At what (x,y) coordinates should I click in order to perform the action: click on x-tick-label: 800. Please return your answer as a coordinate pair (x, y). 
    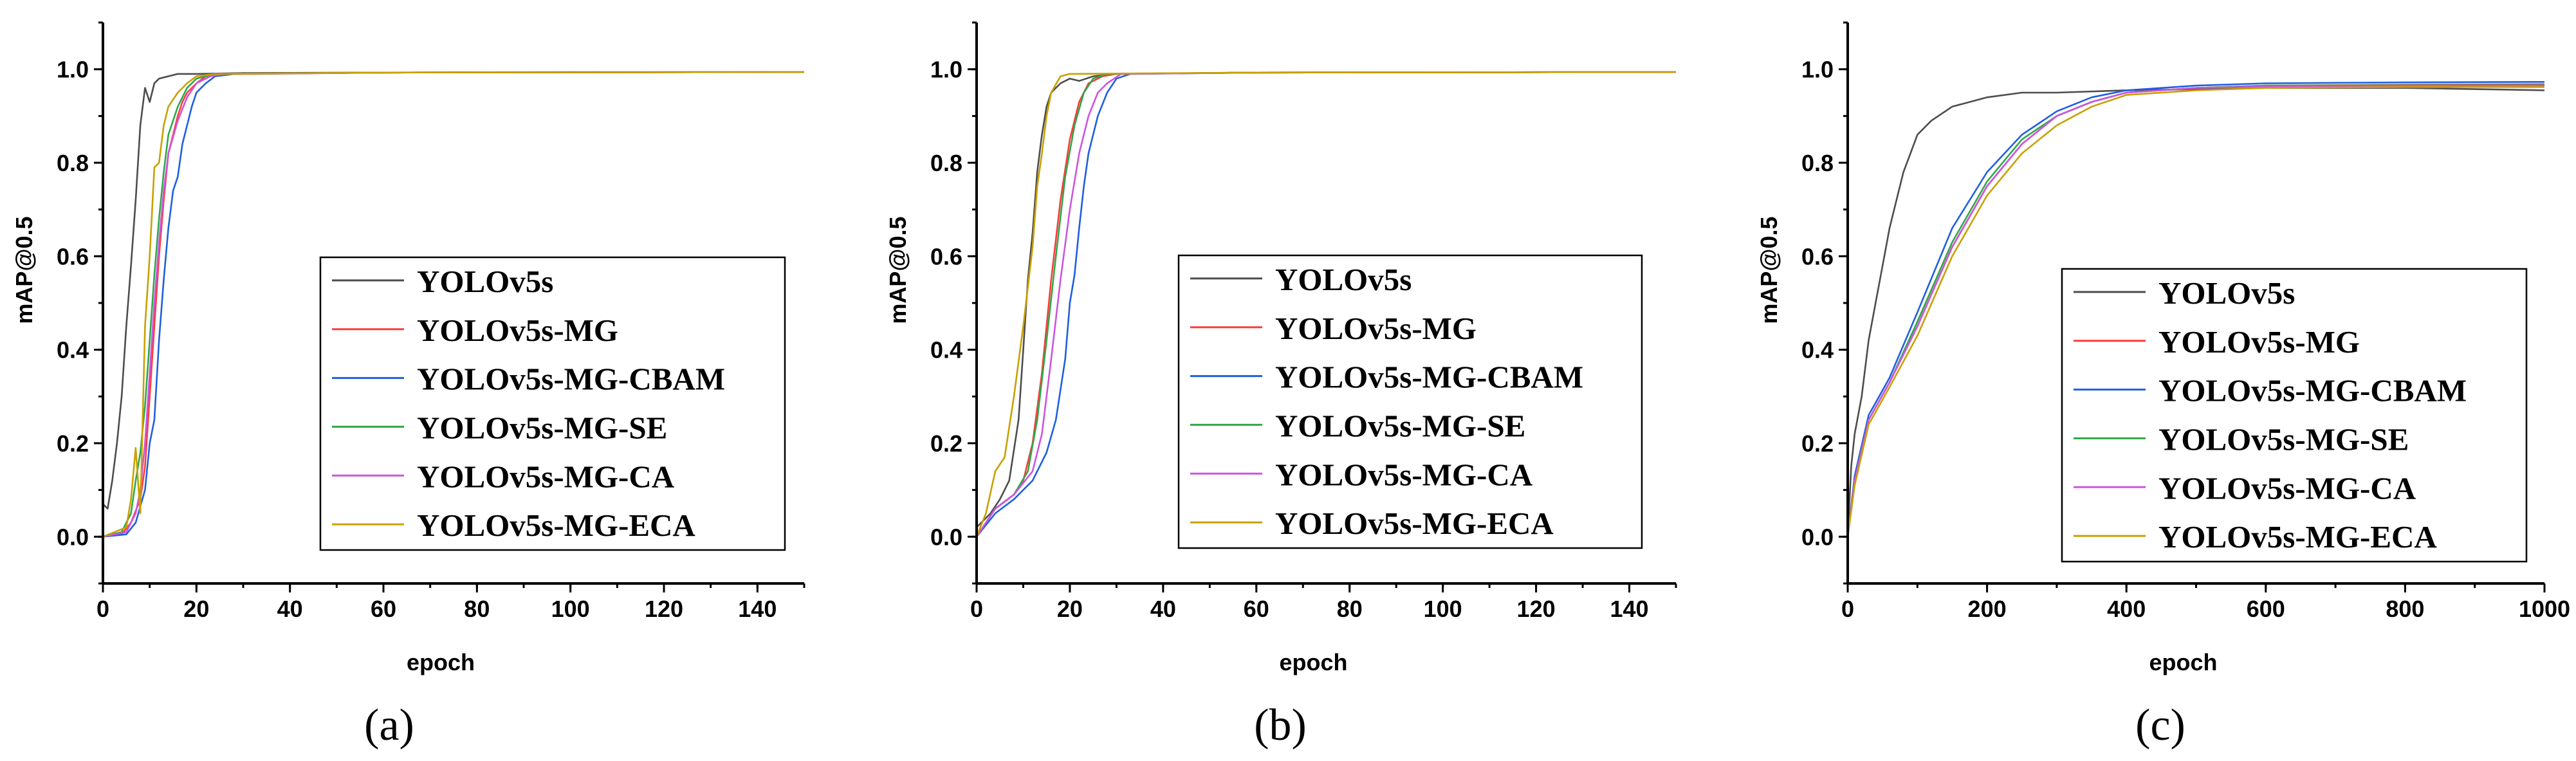
    Looking at the image, I should click on (2405, 609).